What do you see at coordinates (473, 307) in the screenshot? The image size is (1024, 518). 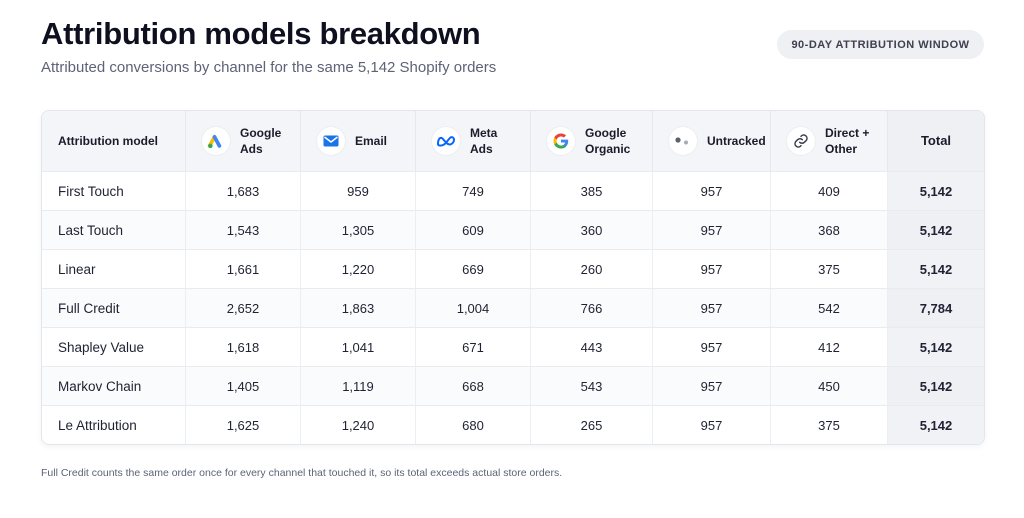 I see `table-cell: 1,004` at bounding box center [473, 307].